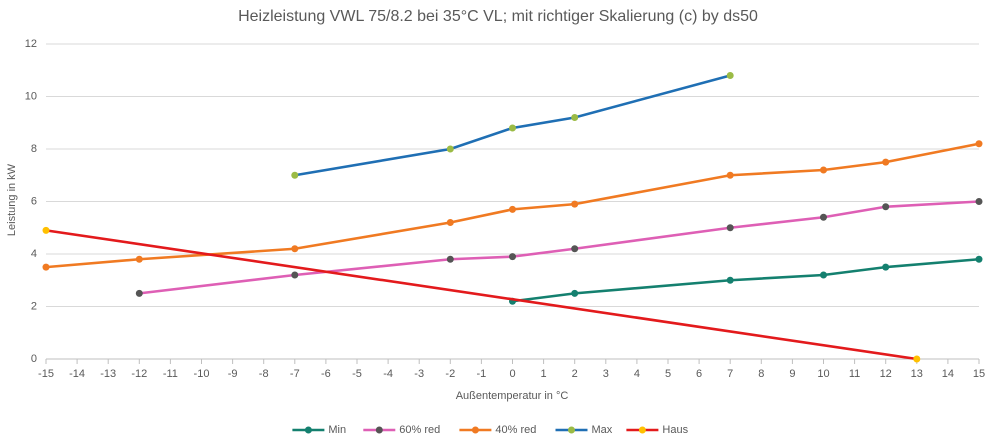  I want to click on x-tick-label: 5, so click(668, 374).